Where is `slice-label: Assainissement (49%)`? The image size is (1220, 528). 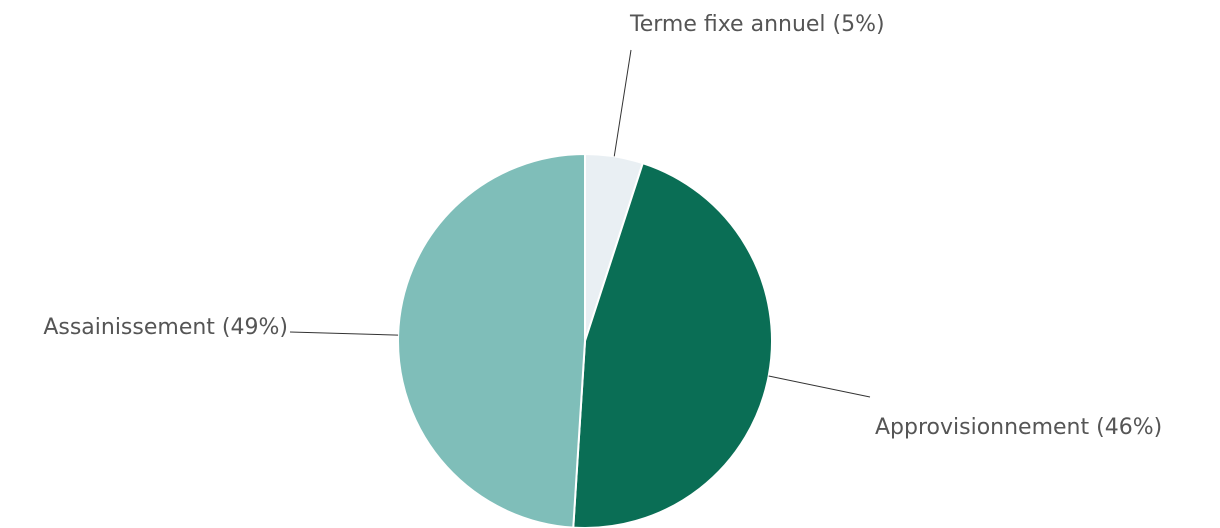
slice-label: Assainissement (49%) is located at coordinates (165, 327).